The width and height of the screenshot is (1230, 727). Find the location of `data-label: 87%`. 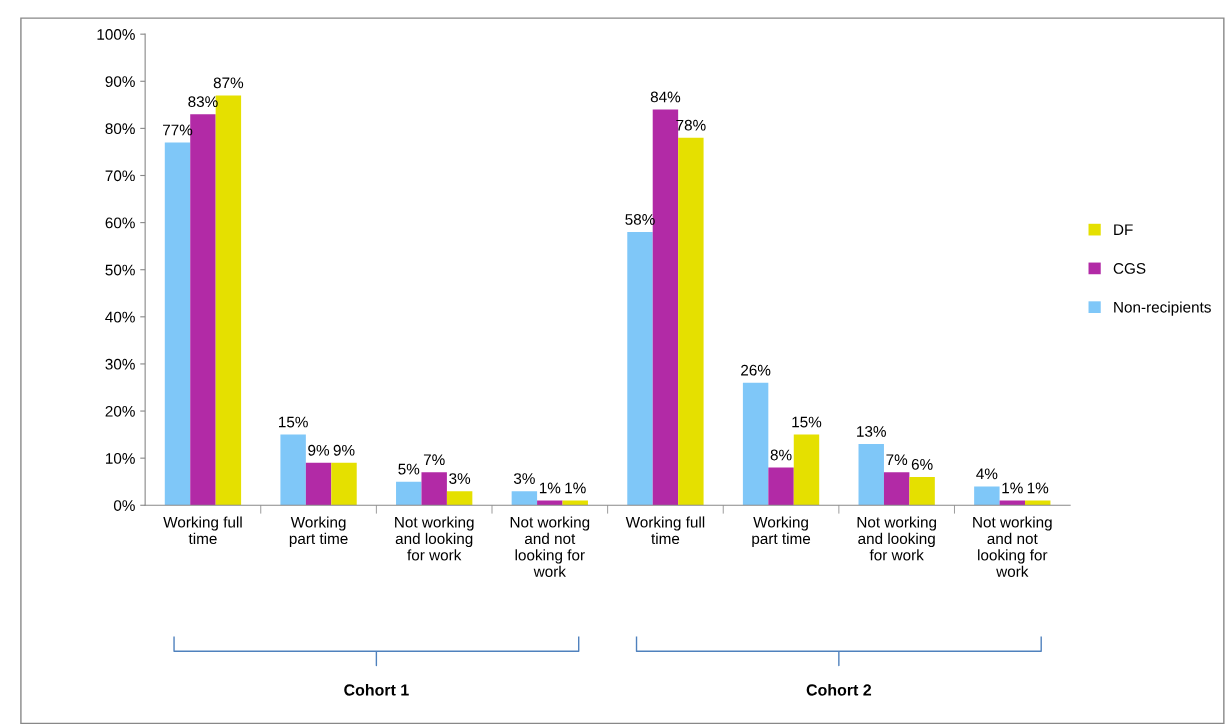

data-label: 87% is located at coordinates (228, 83).